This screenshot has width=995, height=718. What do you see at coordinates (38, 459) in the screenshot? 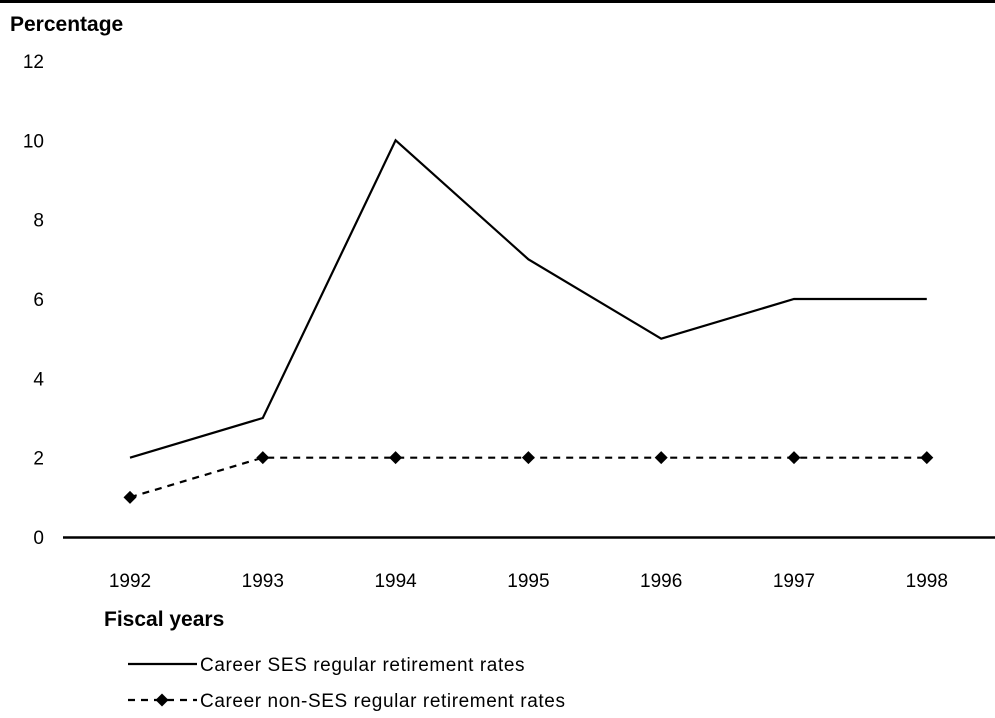
I see `y-tick-label: 2` at bounding box center [38, 459].